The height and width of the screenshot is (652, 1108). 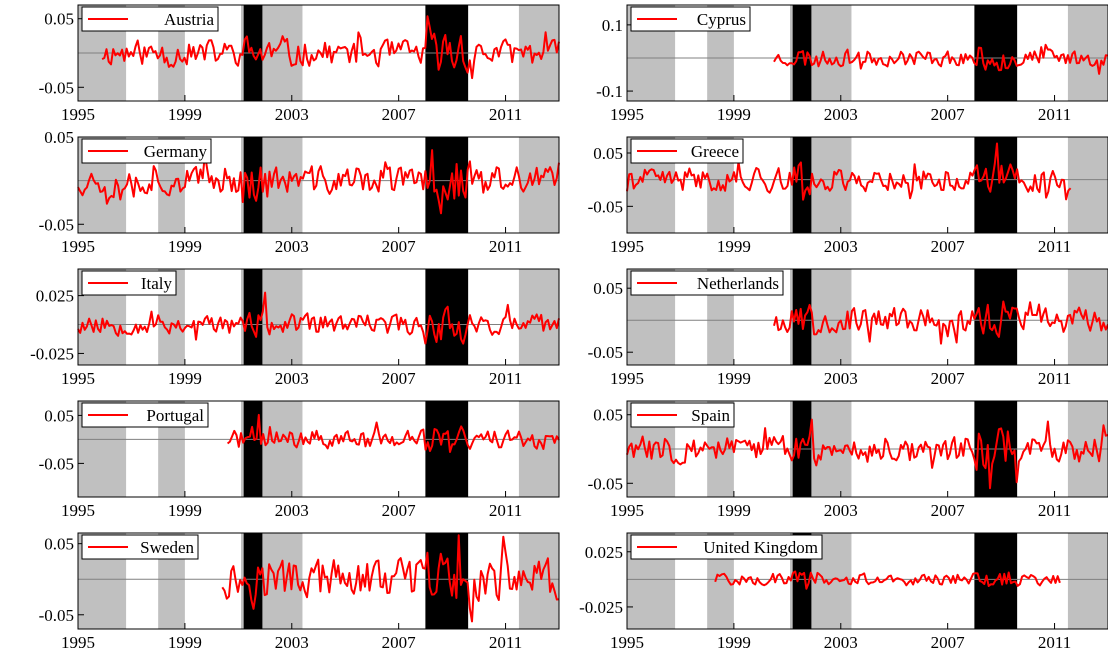 What do you see at coordinates (318, 182) in the screenshot?
I see `series-line-germany` at bounding box center [318, 182].